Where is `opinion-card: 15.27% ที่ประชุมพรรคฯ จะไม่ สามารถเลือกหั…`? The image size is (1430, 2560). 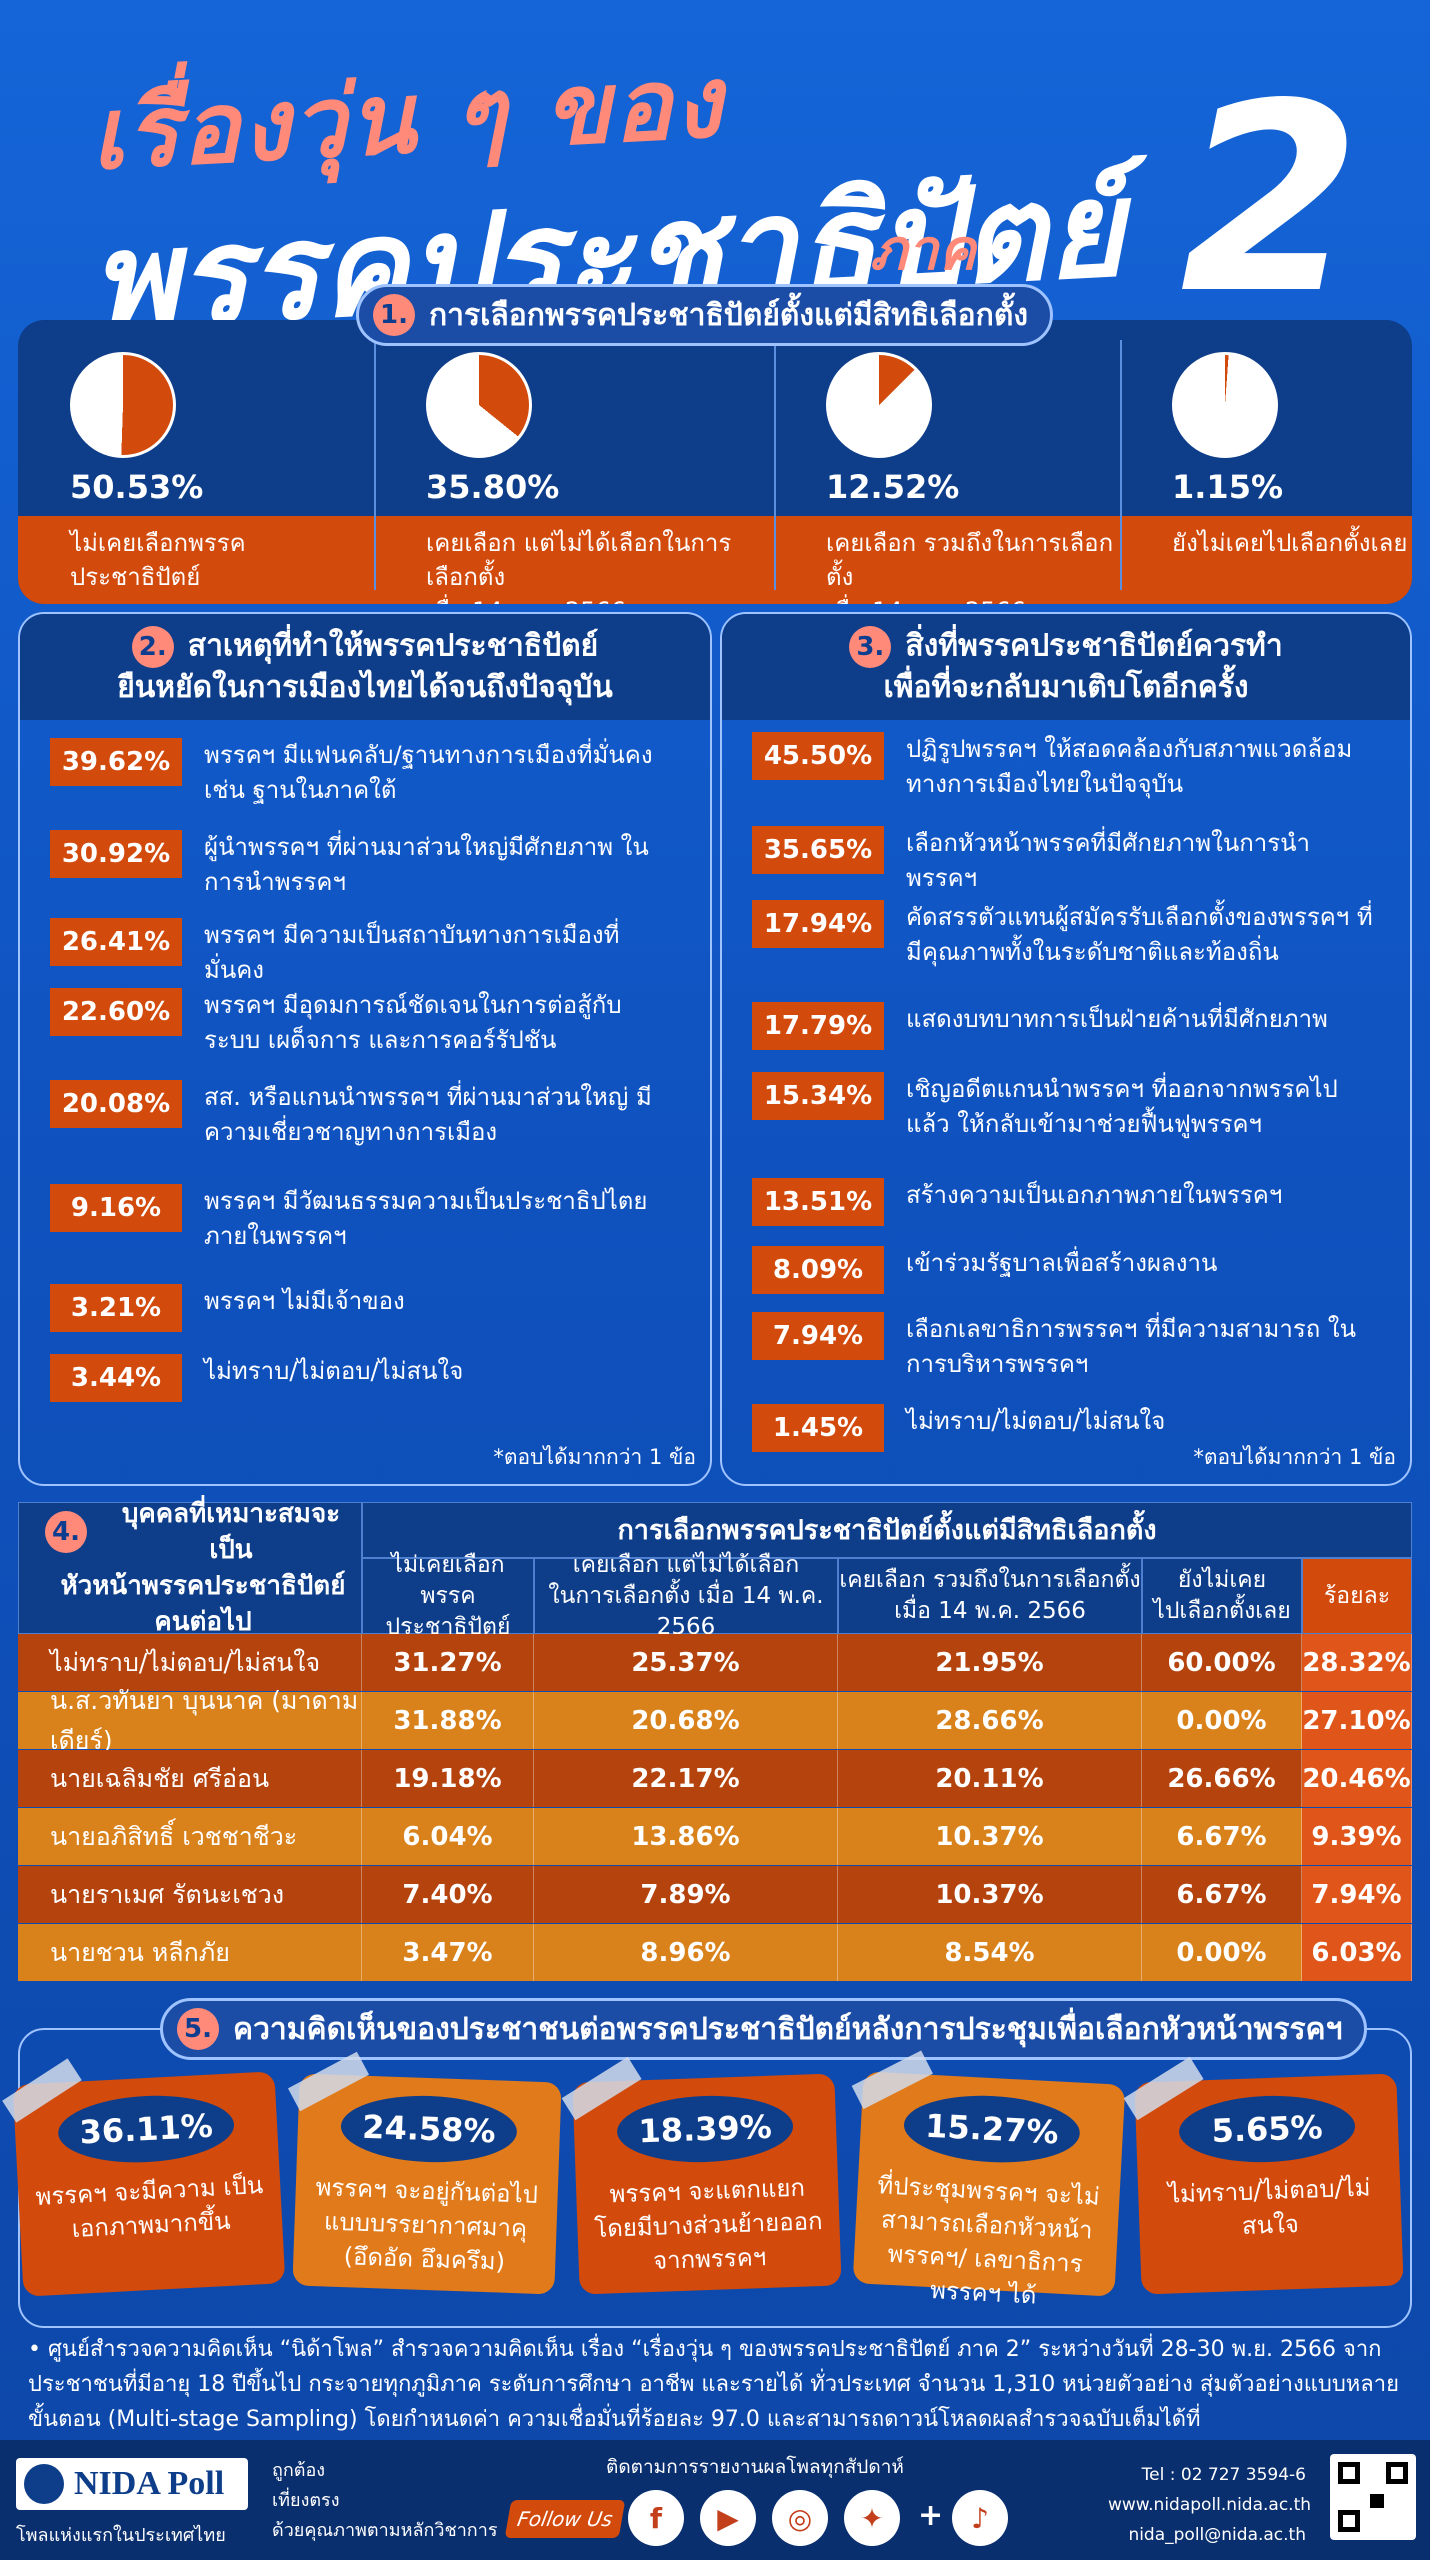 opinion-card: 15.27% ที่ประชุมพรรคฯ จะไม่ สามารถเลือกหั… is located at coordinates (988, 2180).